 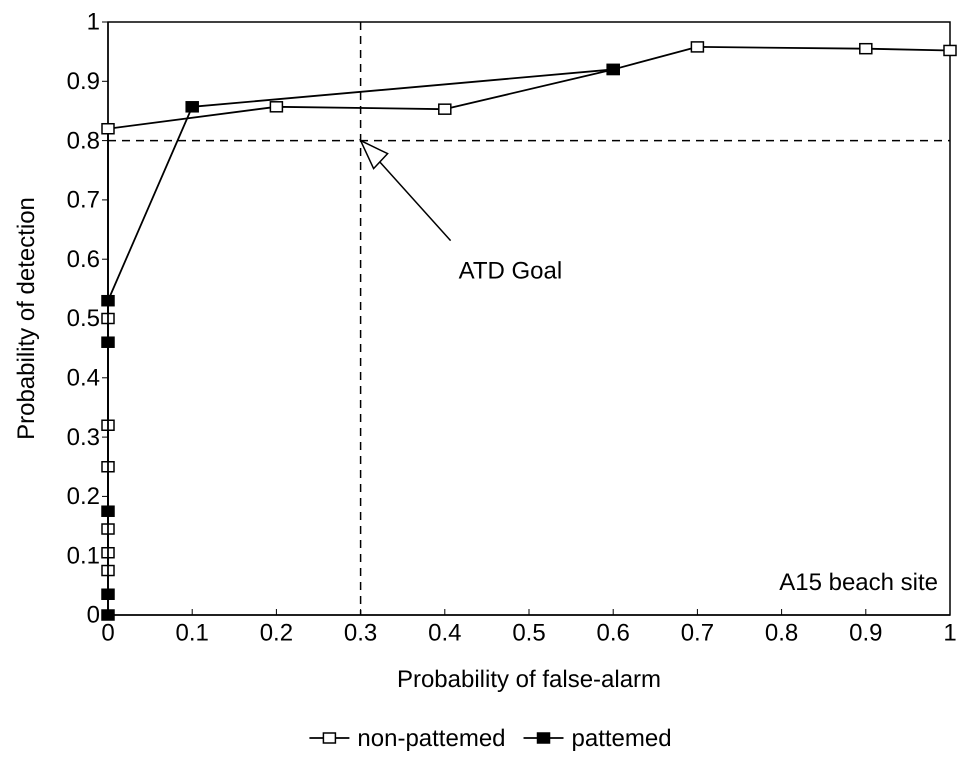 What do you see at coordinates (83, 140) in the screenshot?
I see `y-tick-label: 0.8` at bounding box center [83, 140].